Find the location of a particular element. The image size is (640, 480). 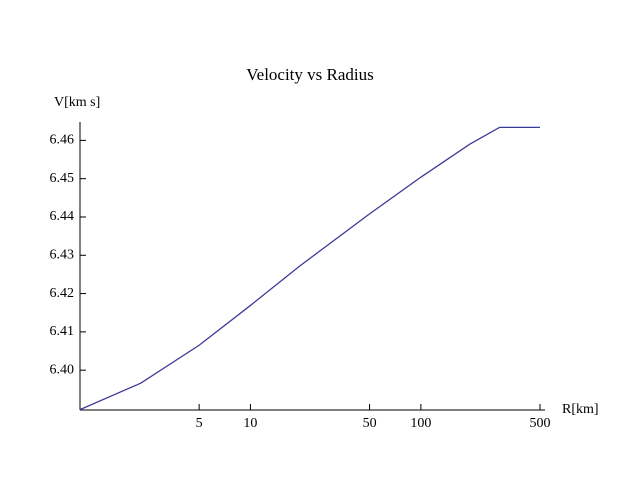

x-tick-label: 5 is located at coordinates (199, 423).